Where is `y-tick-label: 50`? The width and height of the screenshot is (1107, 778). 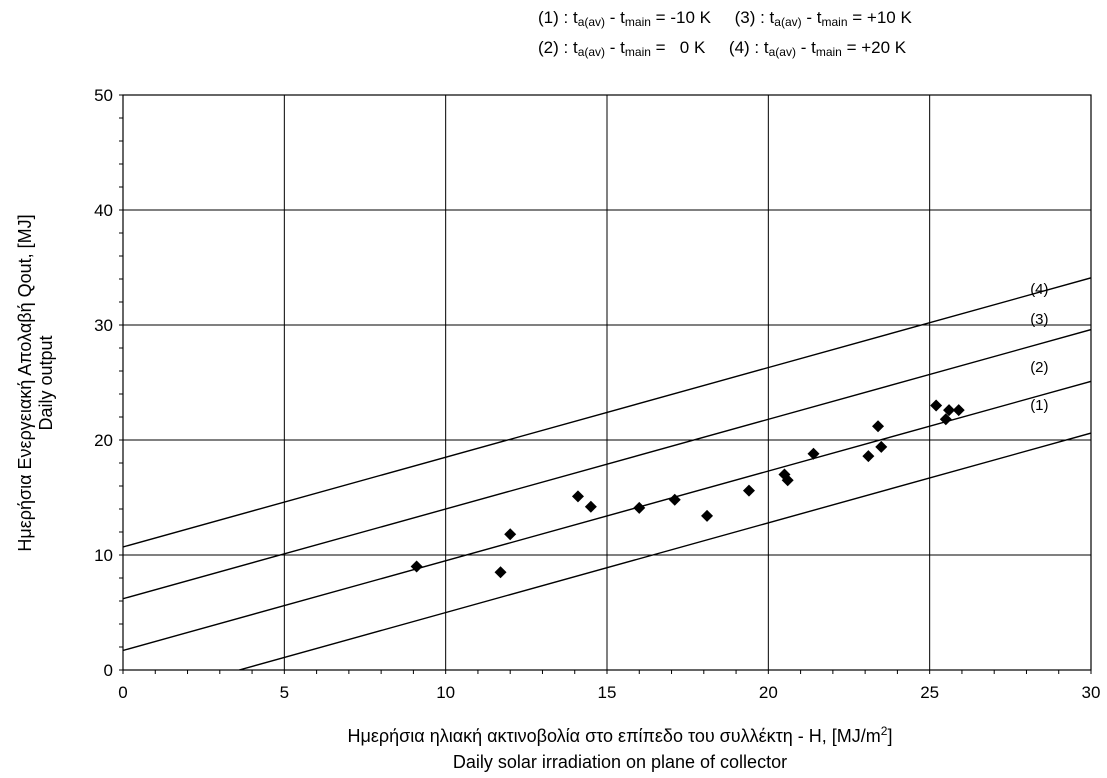 y-tick-label: 50 is located at coordinates (103, 95).